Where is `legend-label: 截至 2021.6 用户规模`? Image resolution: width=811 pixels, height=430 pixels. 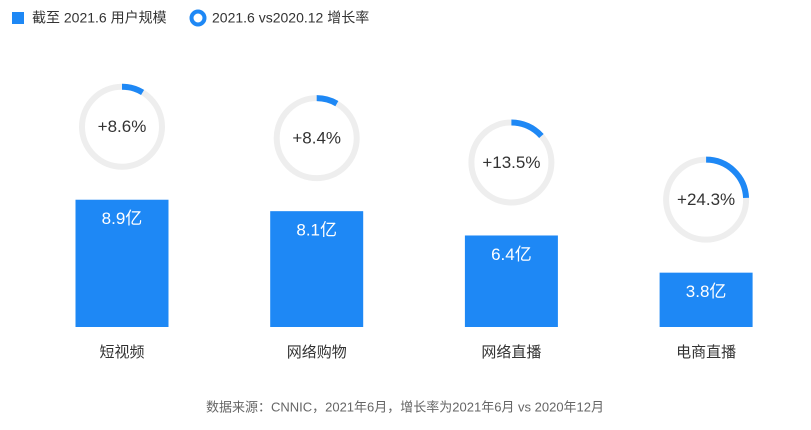
legend-label: 截至 2021.6 用户规模 is located at coordinates (99, 18).